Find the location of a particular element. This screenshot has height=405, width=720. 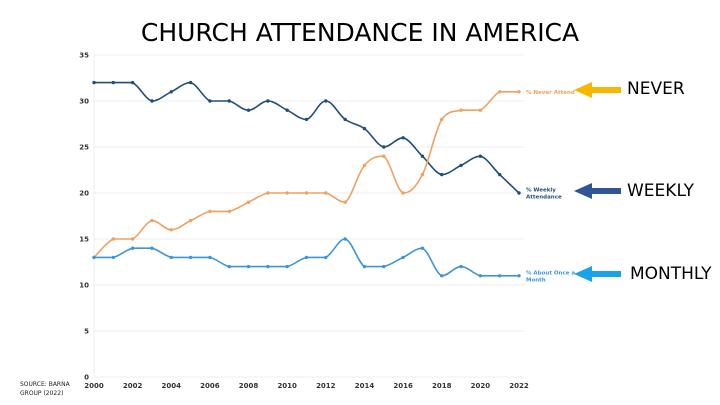

chart-title: CHURCH ATTENDANCE IN AMERICA is located at coordinates (360, 32).